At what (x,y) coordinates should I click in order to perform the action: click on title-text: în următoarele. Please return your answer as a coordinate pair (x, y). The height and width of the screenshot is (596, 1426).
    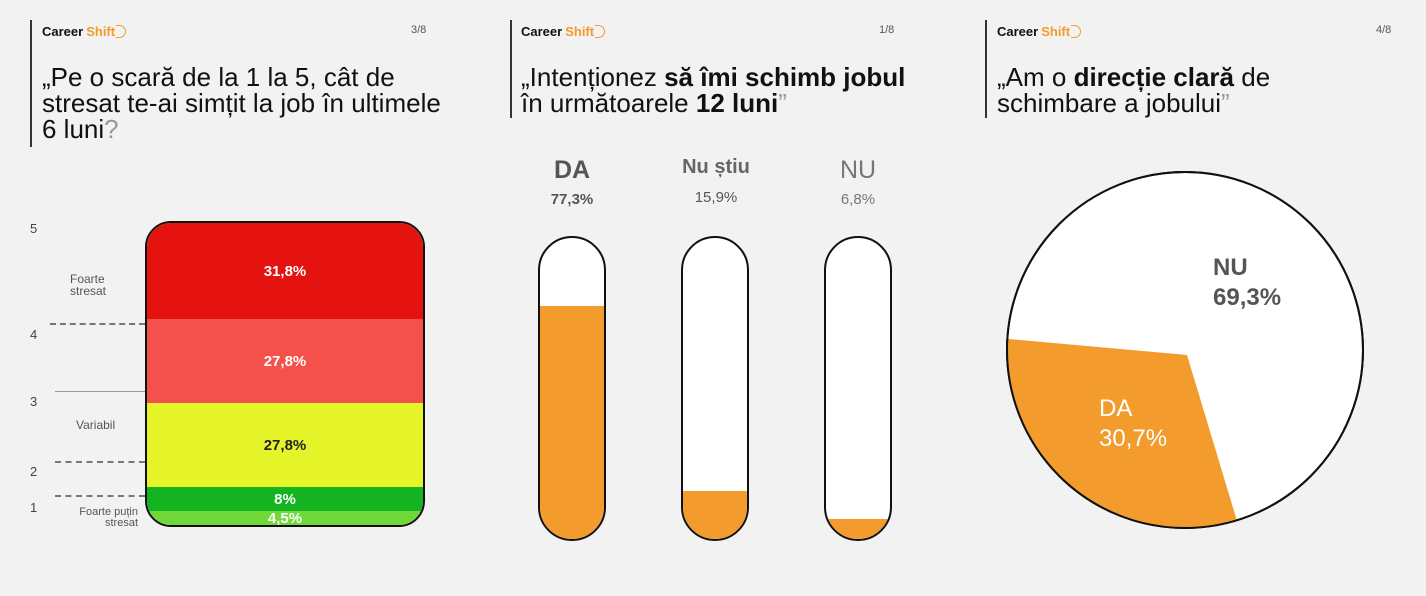
    Looking at the image, I should click on (608, 103).